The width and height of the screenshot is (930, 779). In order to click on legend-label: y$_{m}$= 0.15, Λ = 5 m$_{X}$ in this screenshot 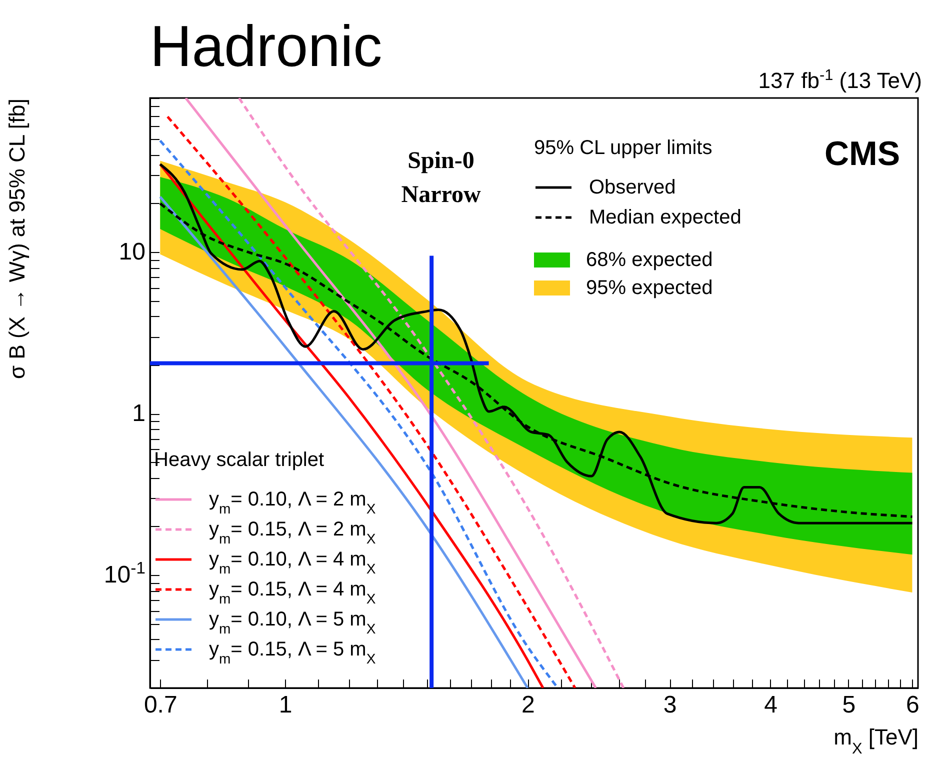, I will do `click(292, 652)`.